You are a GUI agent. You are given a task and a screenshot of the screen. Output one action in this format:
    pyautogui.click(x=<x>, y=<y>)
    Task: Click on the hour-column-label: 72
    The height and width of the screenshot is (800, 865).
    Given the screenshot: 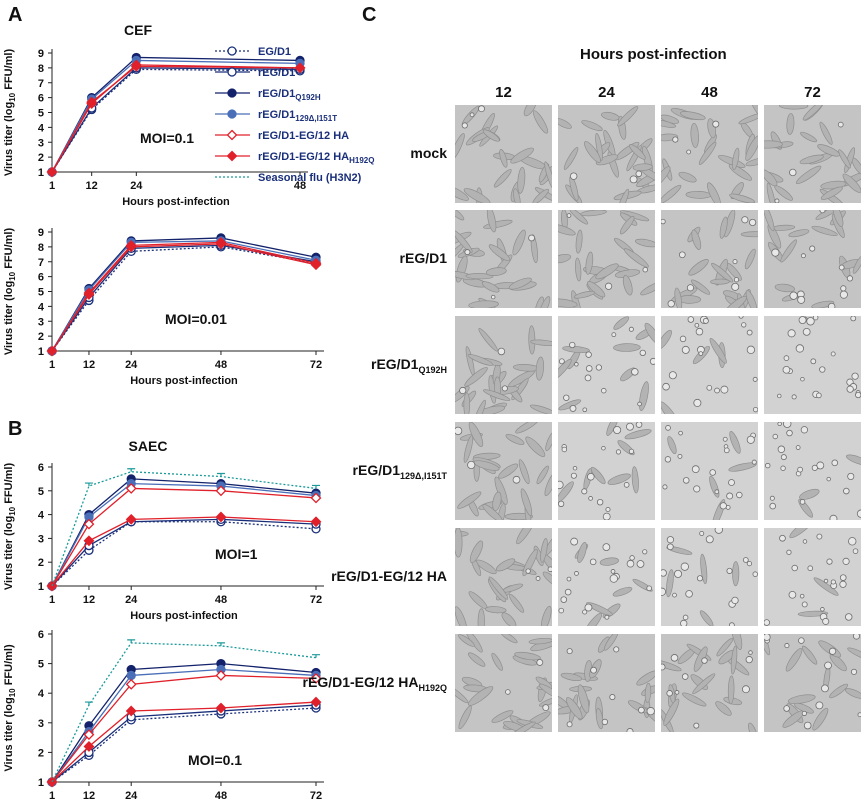 What is the action you would take?
    pyautogui.click(x=812, y=92)
    